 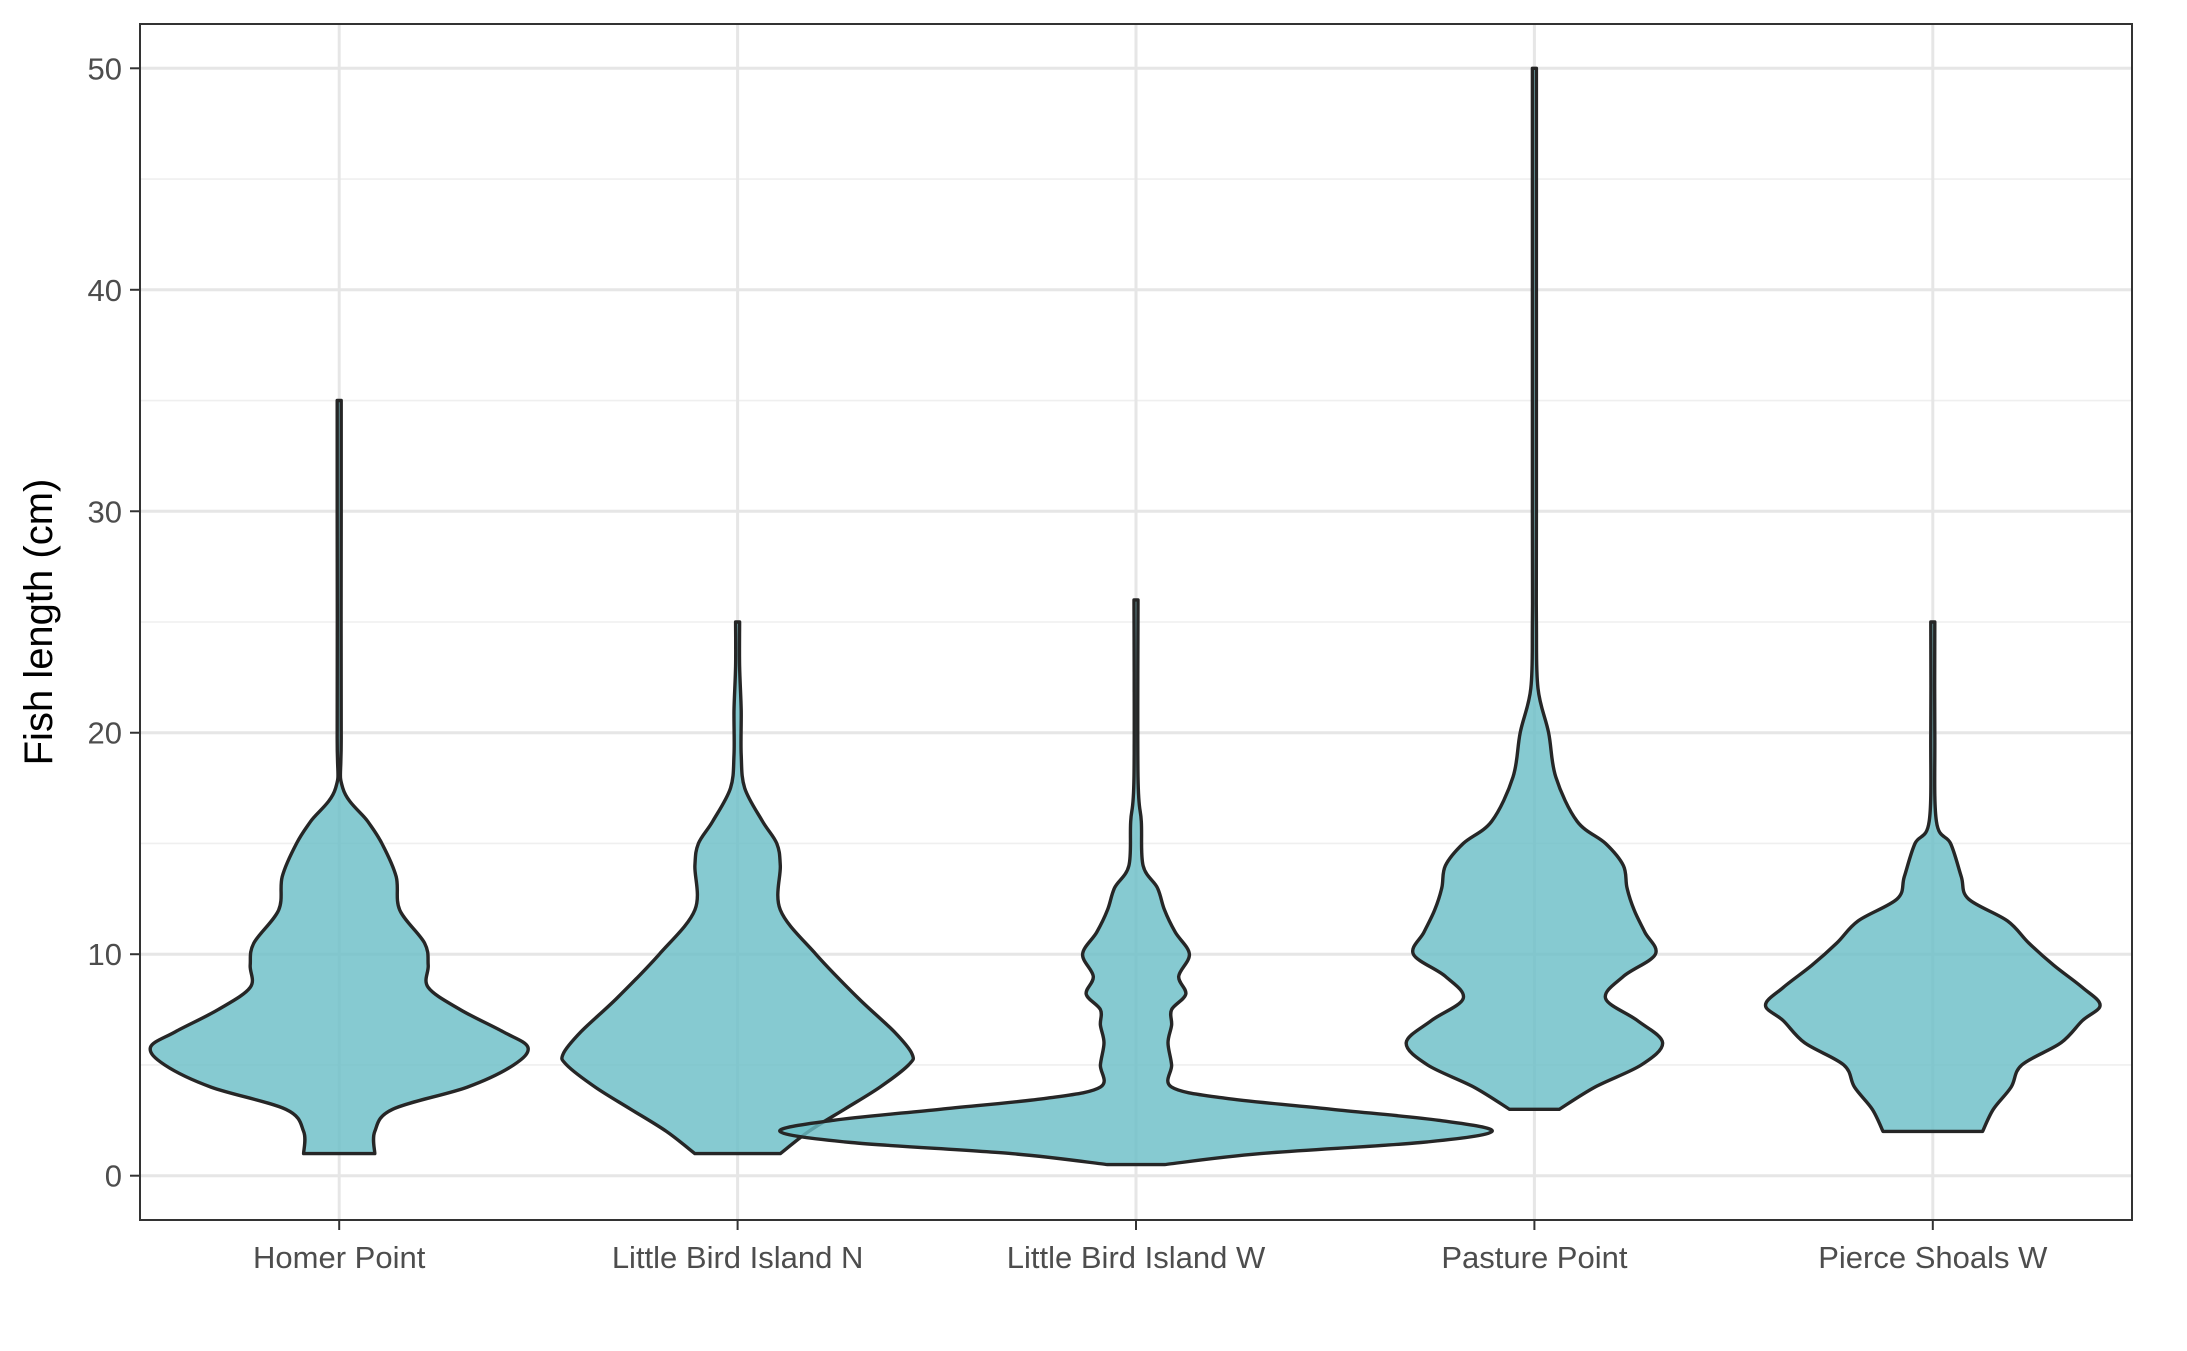 What do you see at coordinates (339, 777) in the screenshot?
I see `violin-homer-point` at bounding box center [339, 777].